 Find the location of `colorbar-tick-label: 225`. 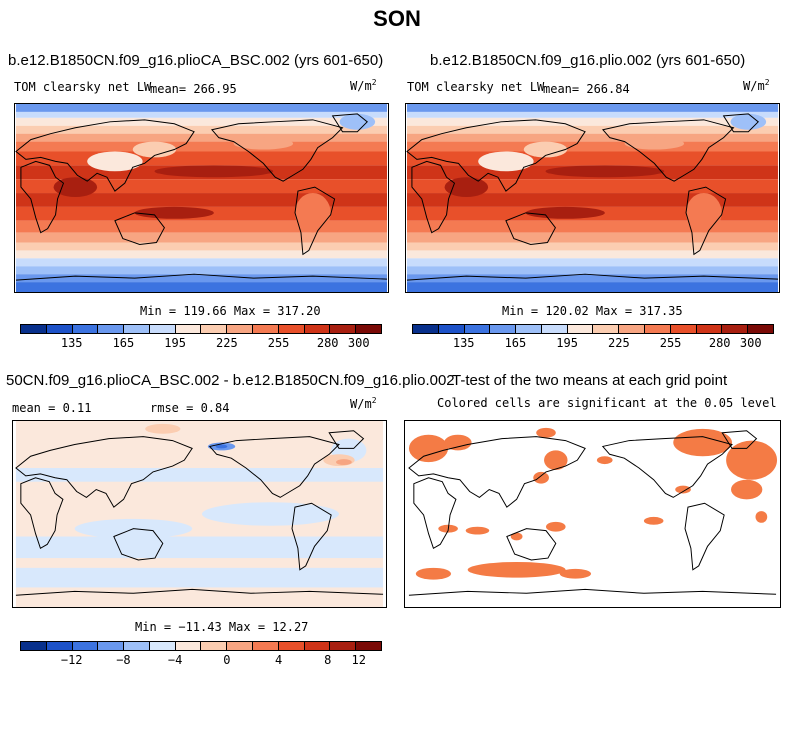

colorbar-tick-label: 225 is located at coordinates (227, 343).